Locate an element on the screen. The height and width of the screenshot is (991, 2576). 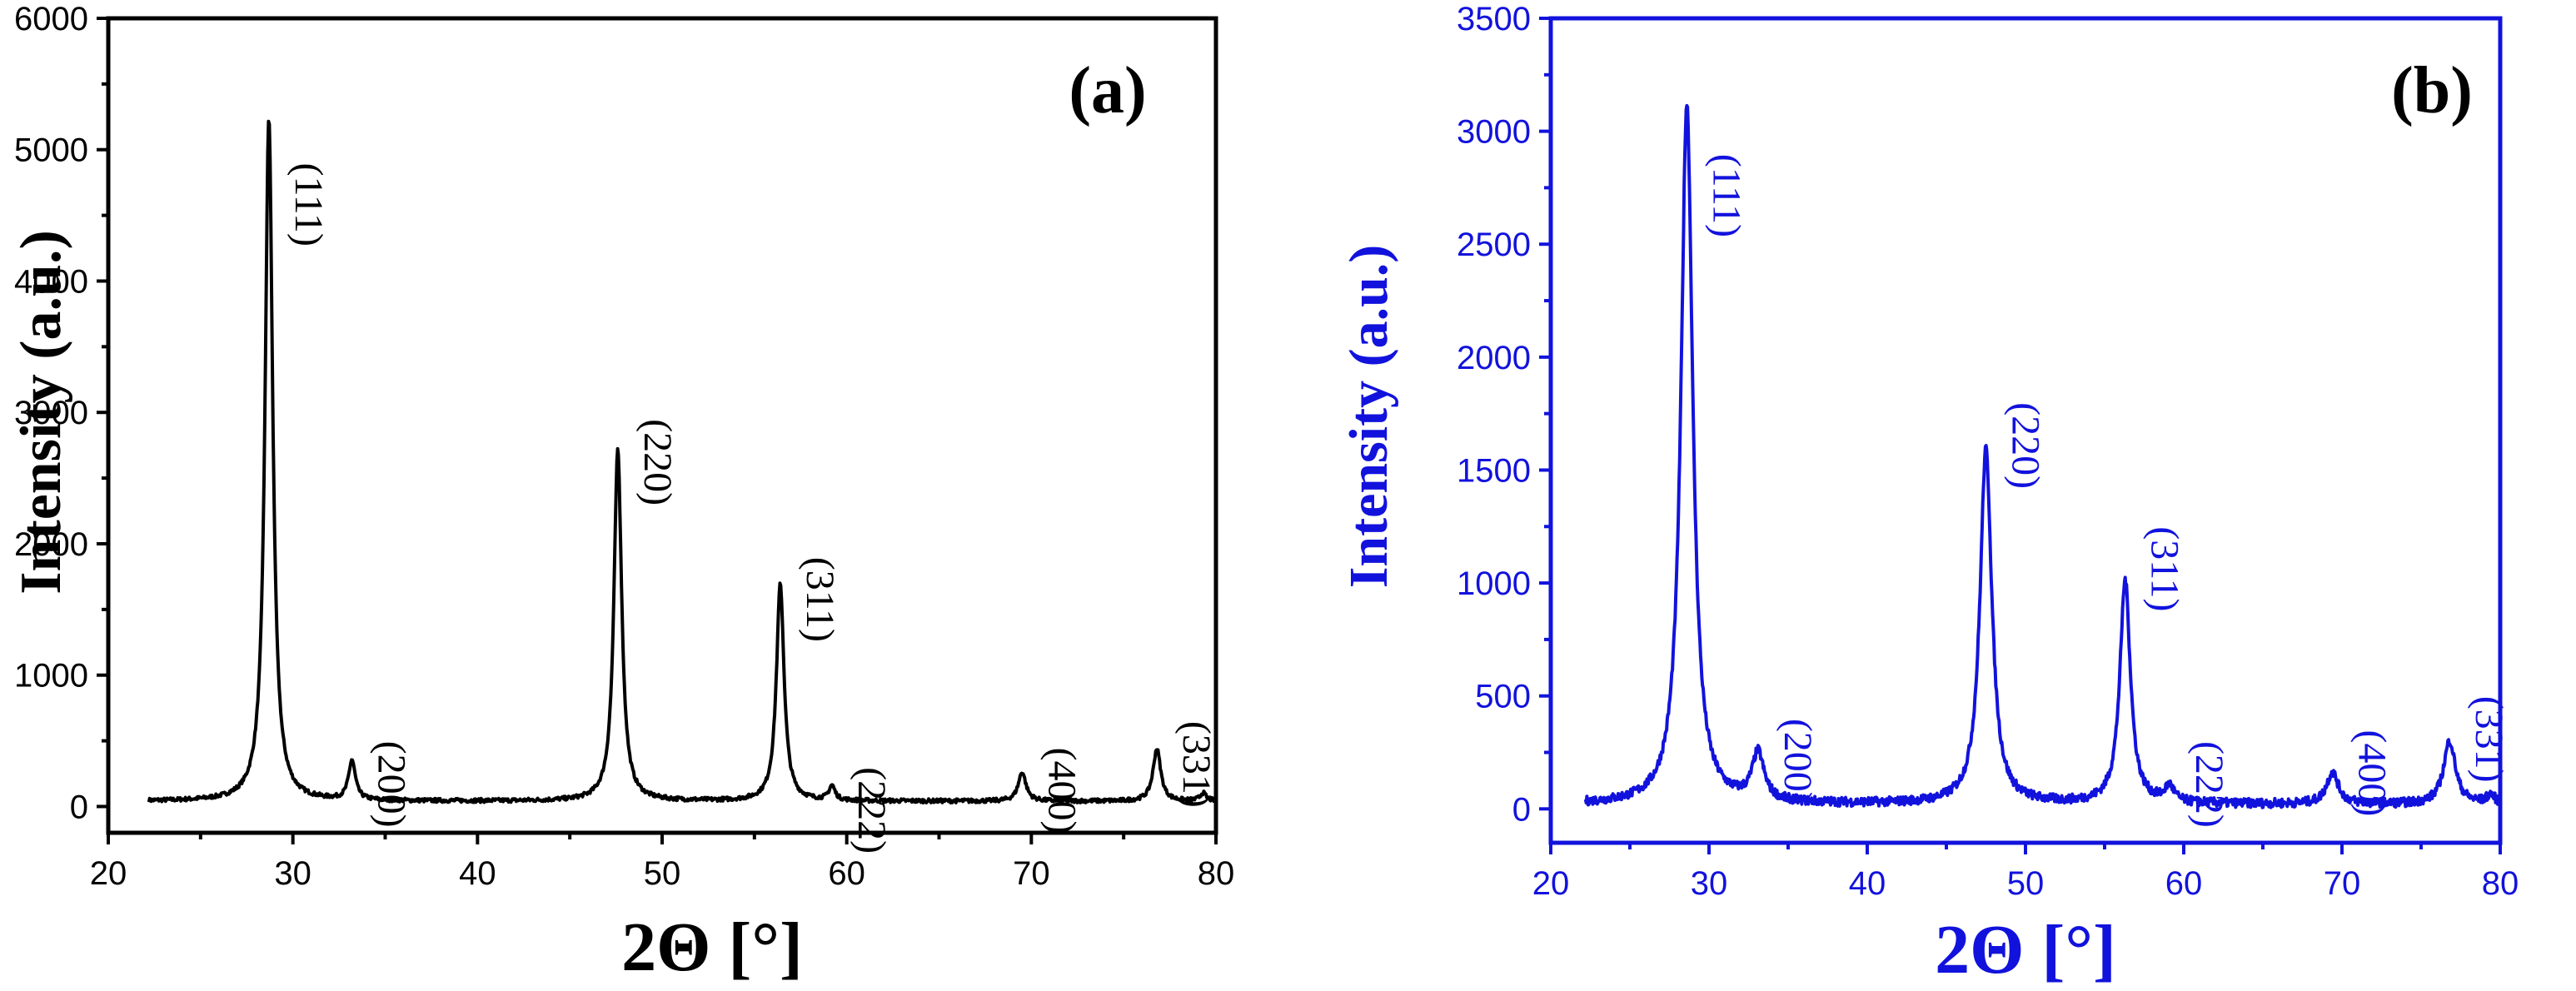
panel-a-y-tick-label: 6000 is located at coordinates (51, 19).